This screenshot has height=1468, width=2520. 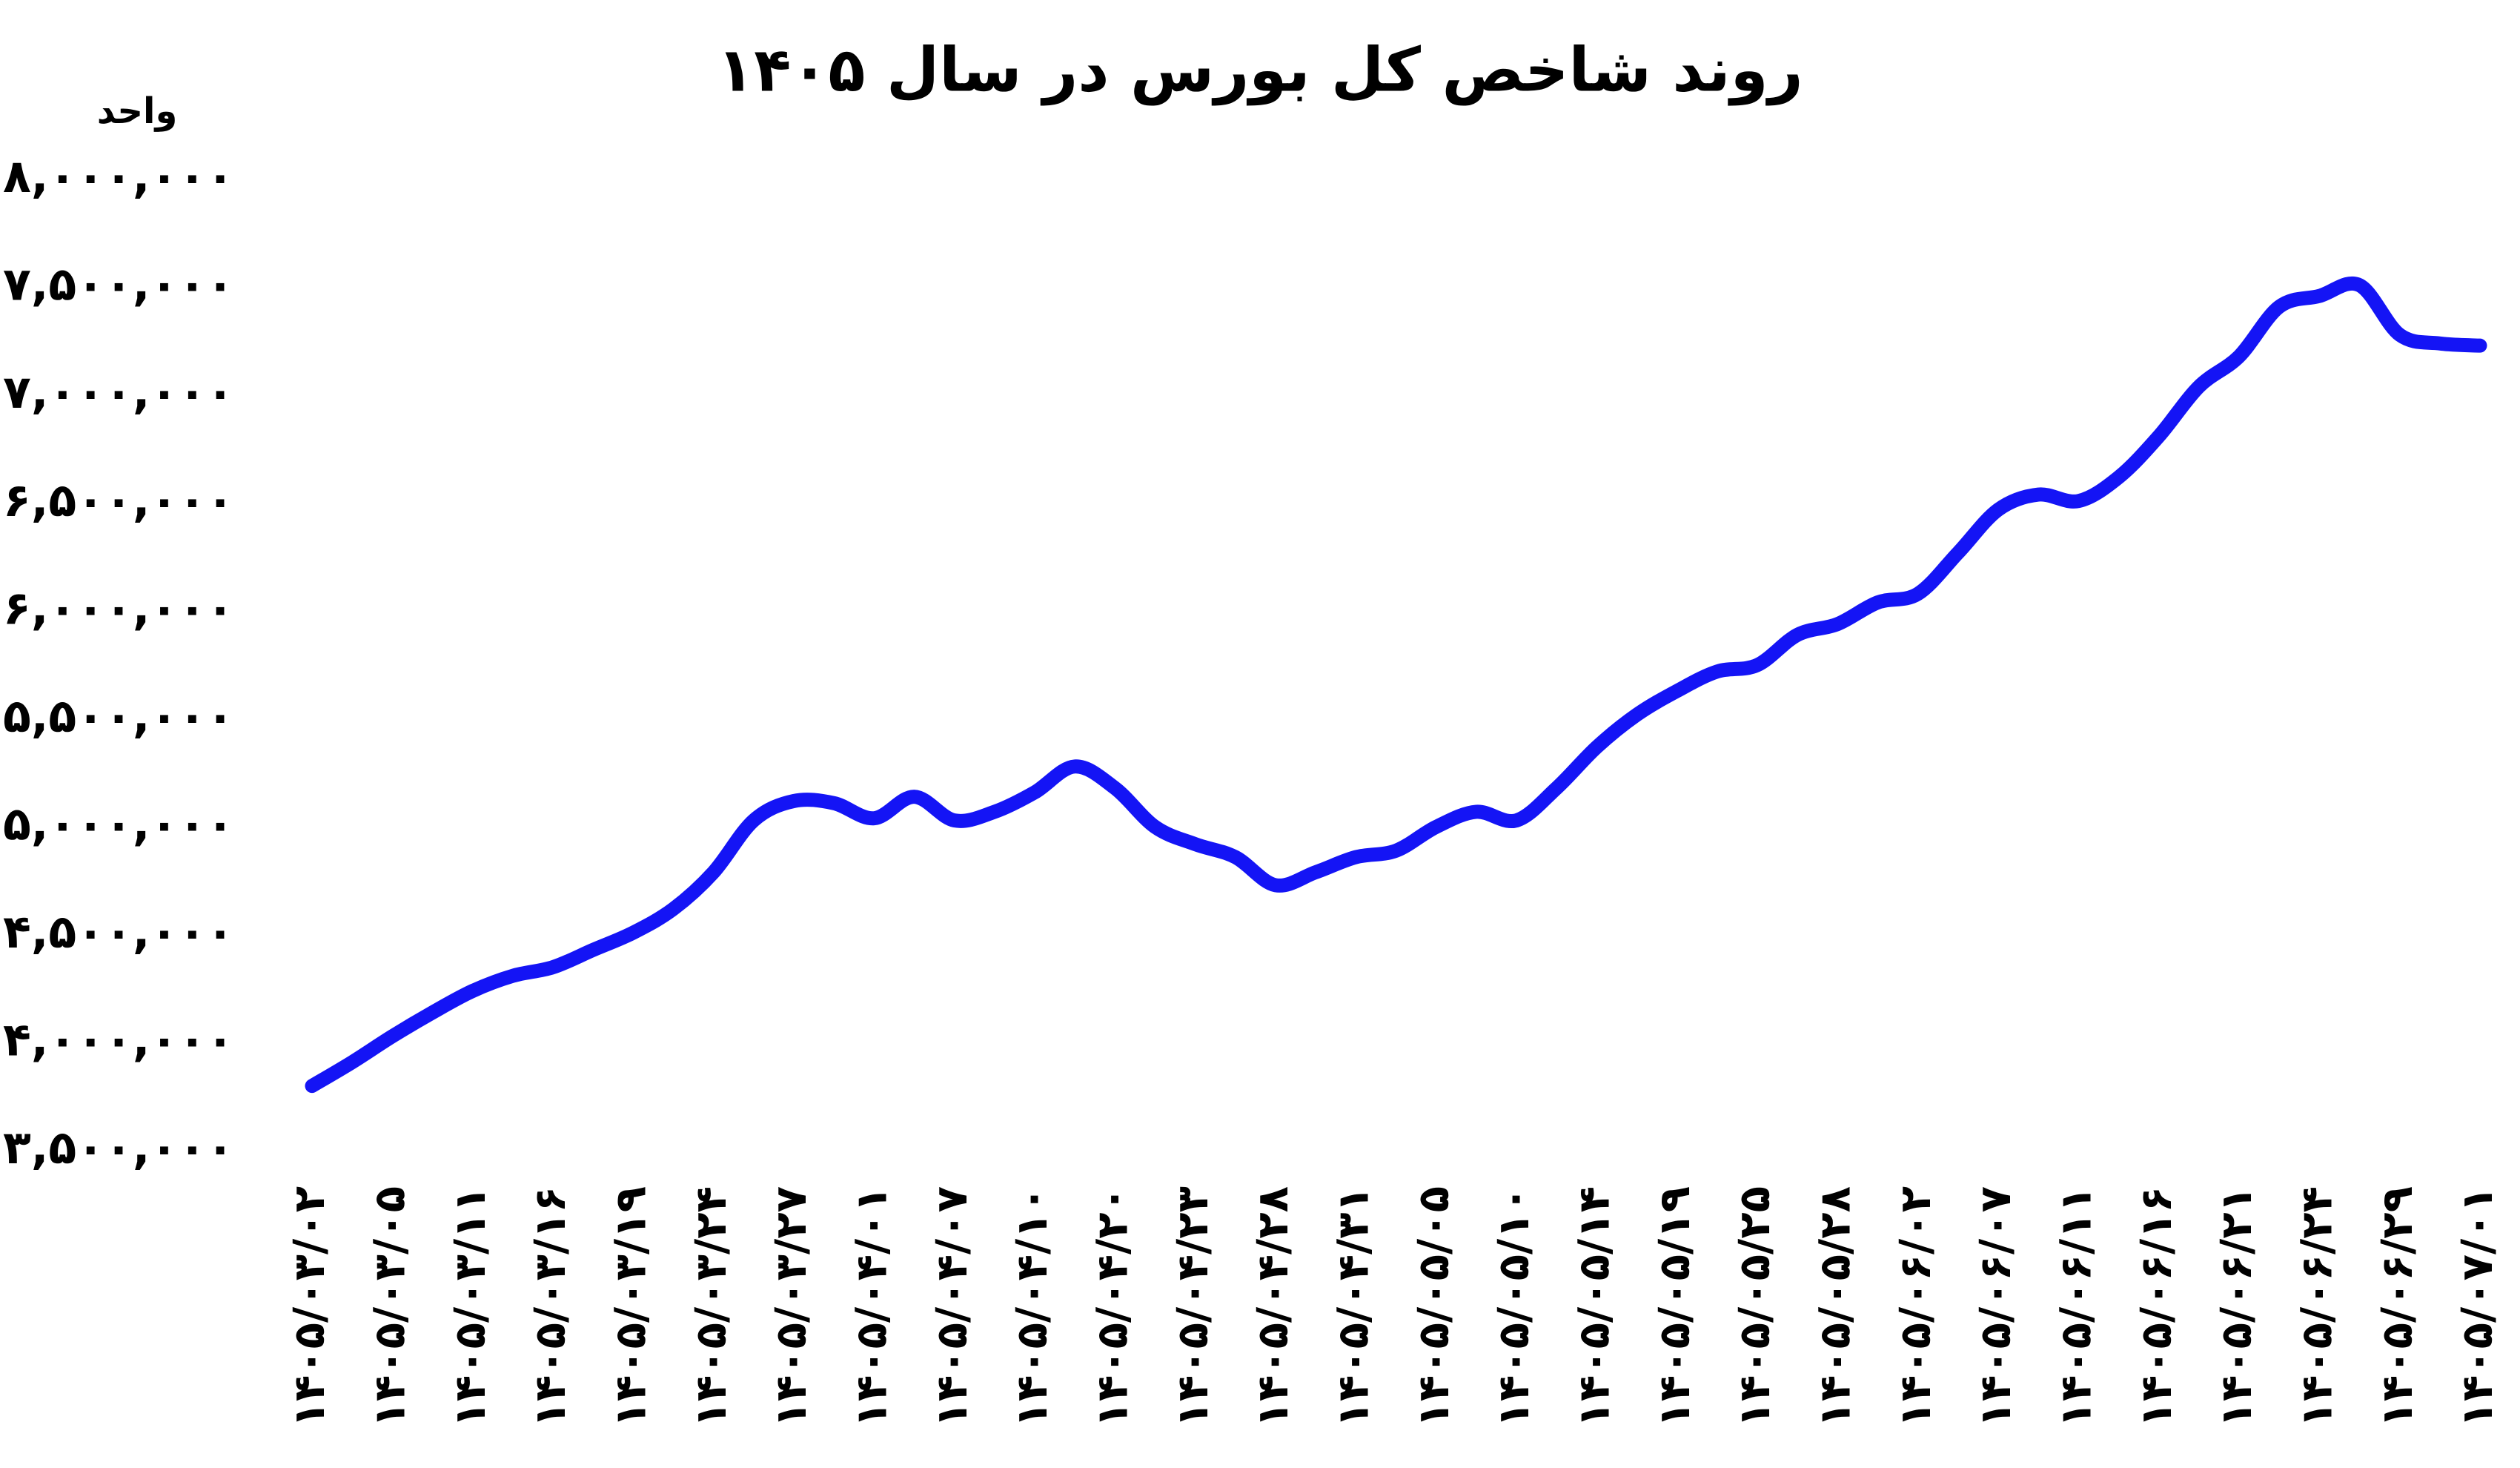 What do you see at coordinates (871, 1307) in the screenshot?
I see `x-tick-label: ۱۴۰۵/۰۴/۰۱` at bounding box center [871, 1307].